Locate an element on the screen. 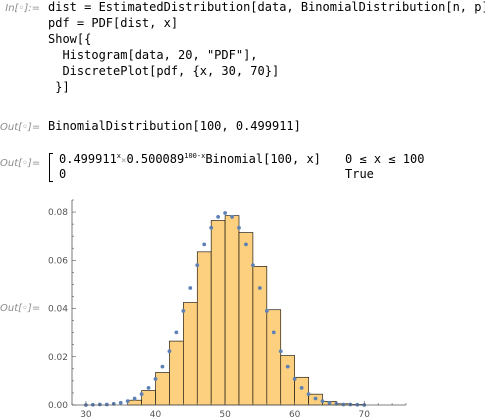 The height and width of the screenshot is (418, 485). output-label-2: Out[◦]= is located at coordinates (20, 163).